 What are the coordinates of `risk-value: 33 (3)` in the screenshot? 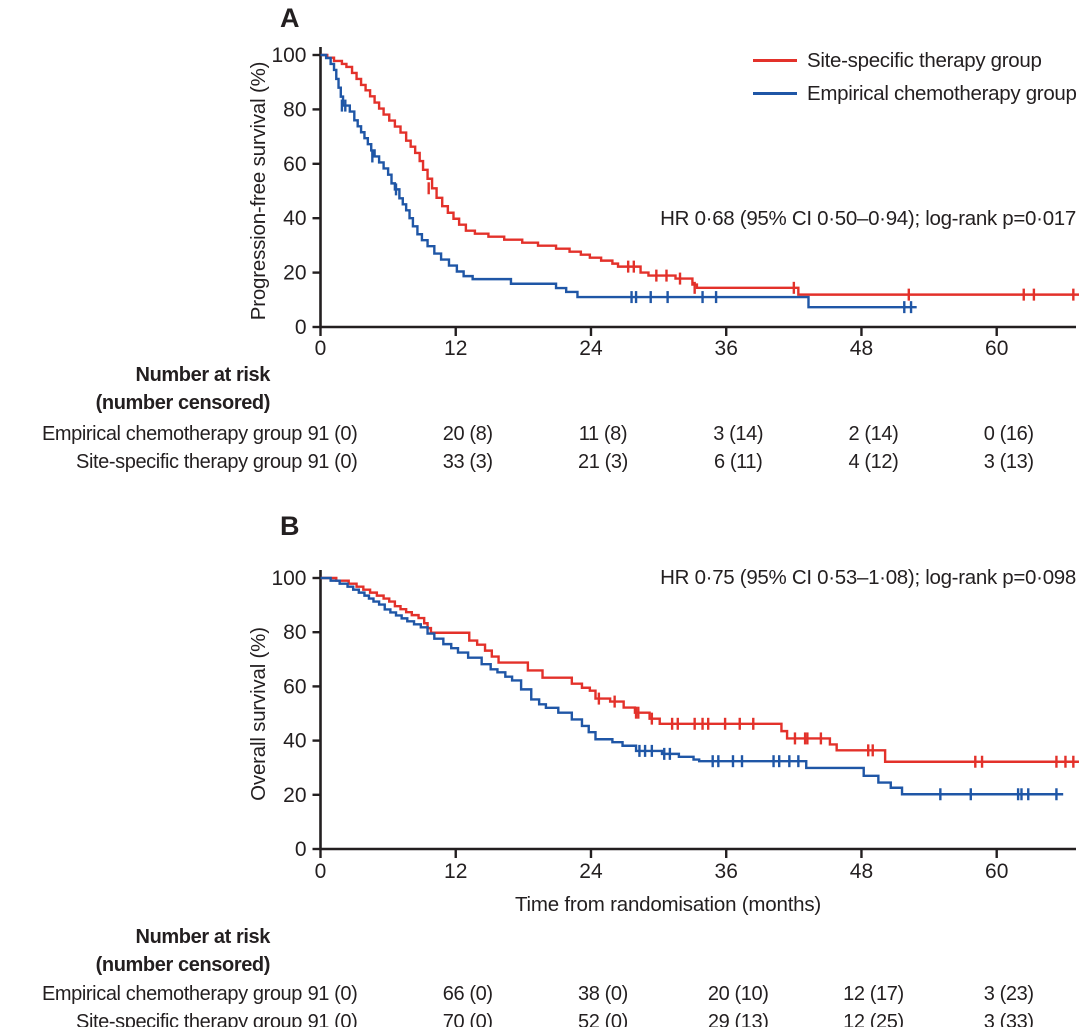 It's located at (467, 462).